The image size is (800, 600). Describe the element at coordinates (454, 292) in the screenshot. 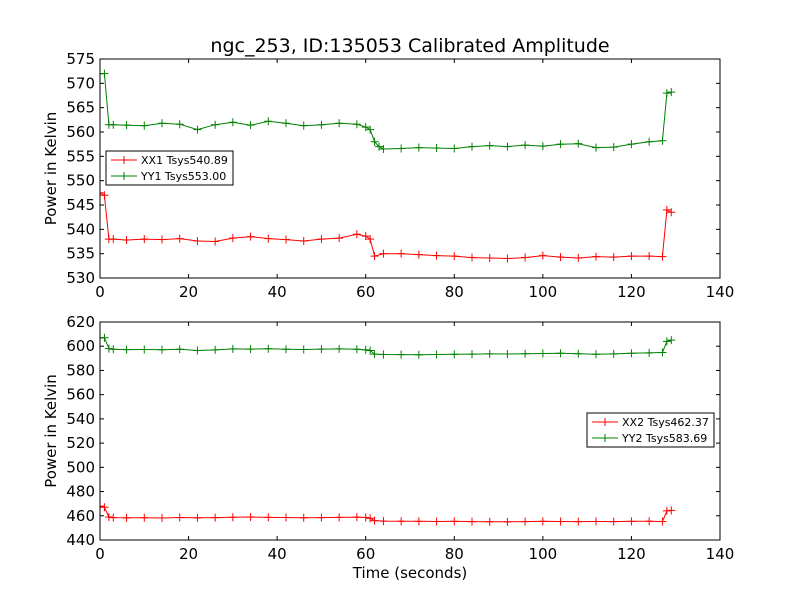

I see `x-tick-label: 80` at that location.